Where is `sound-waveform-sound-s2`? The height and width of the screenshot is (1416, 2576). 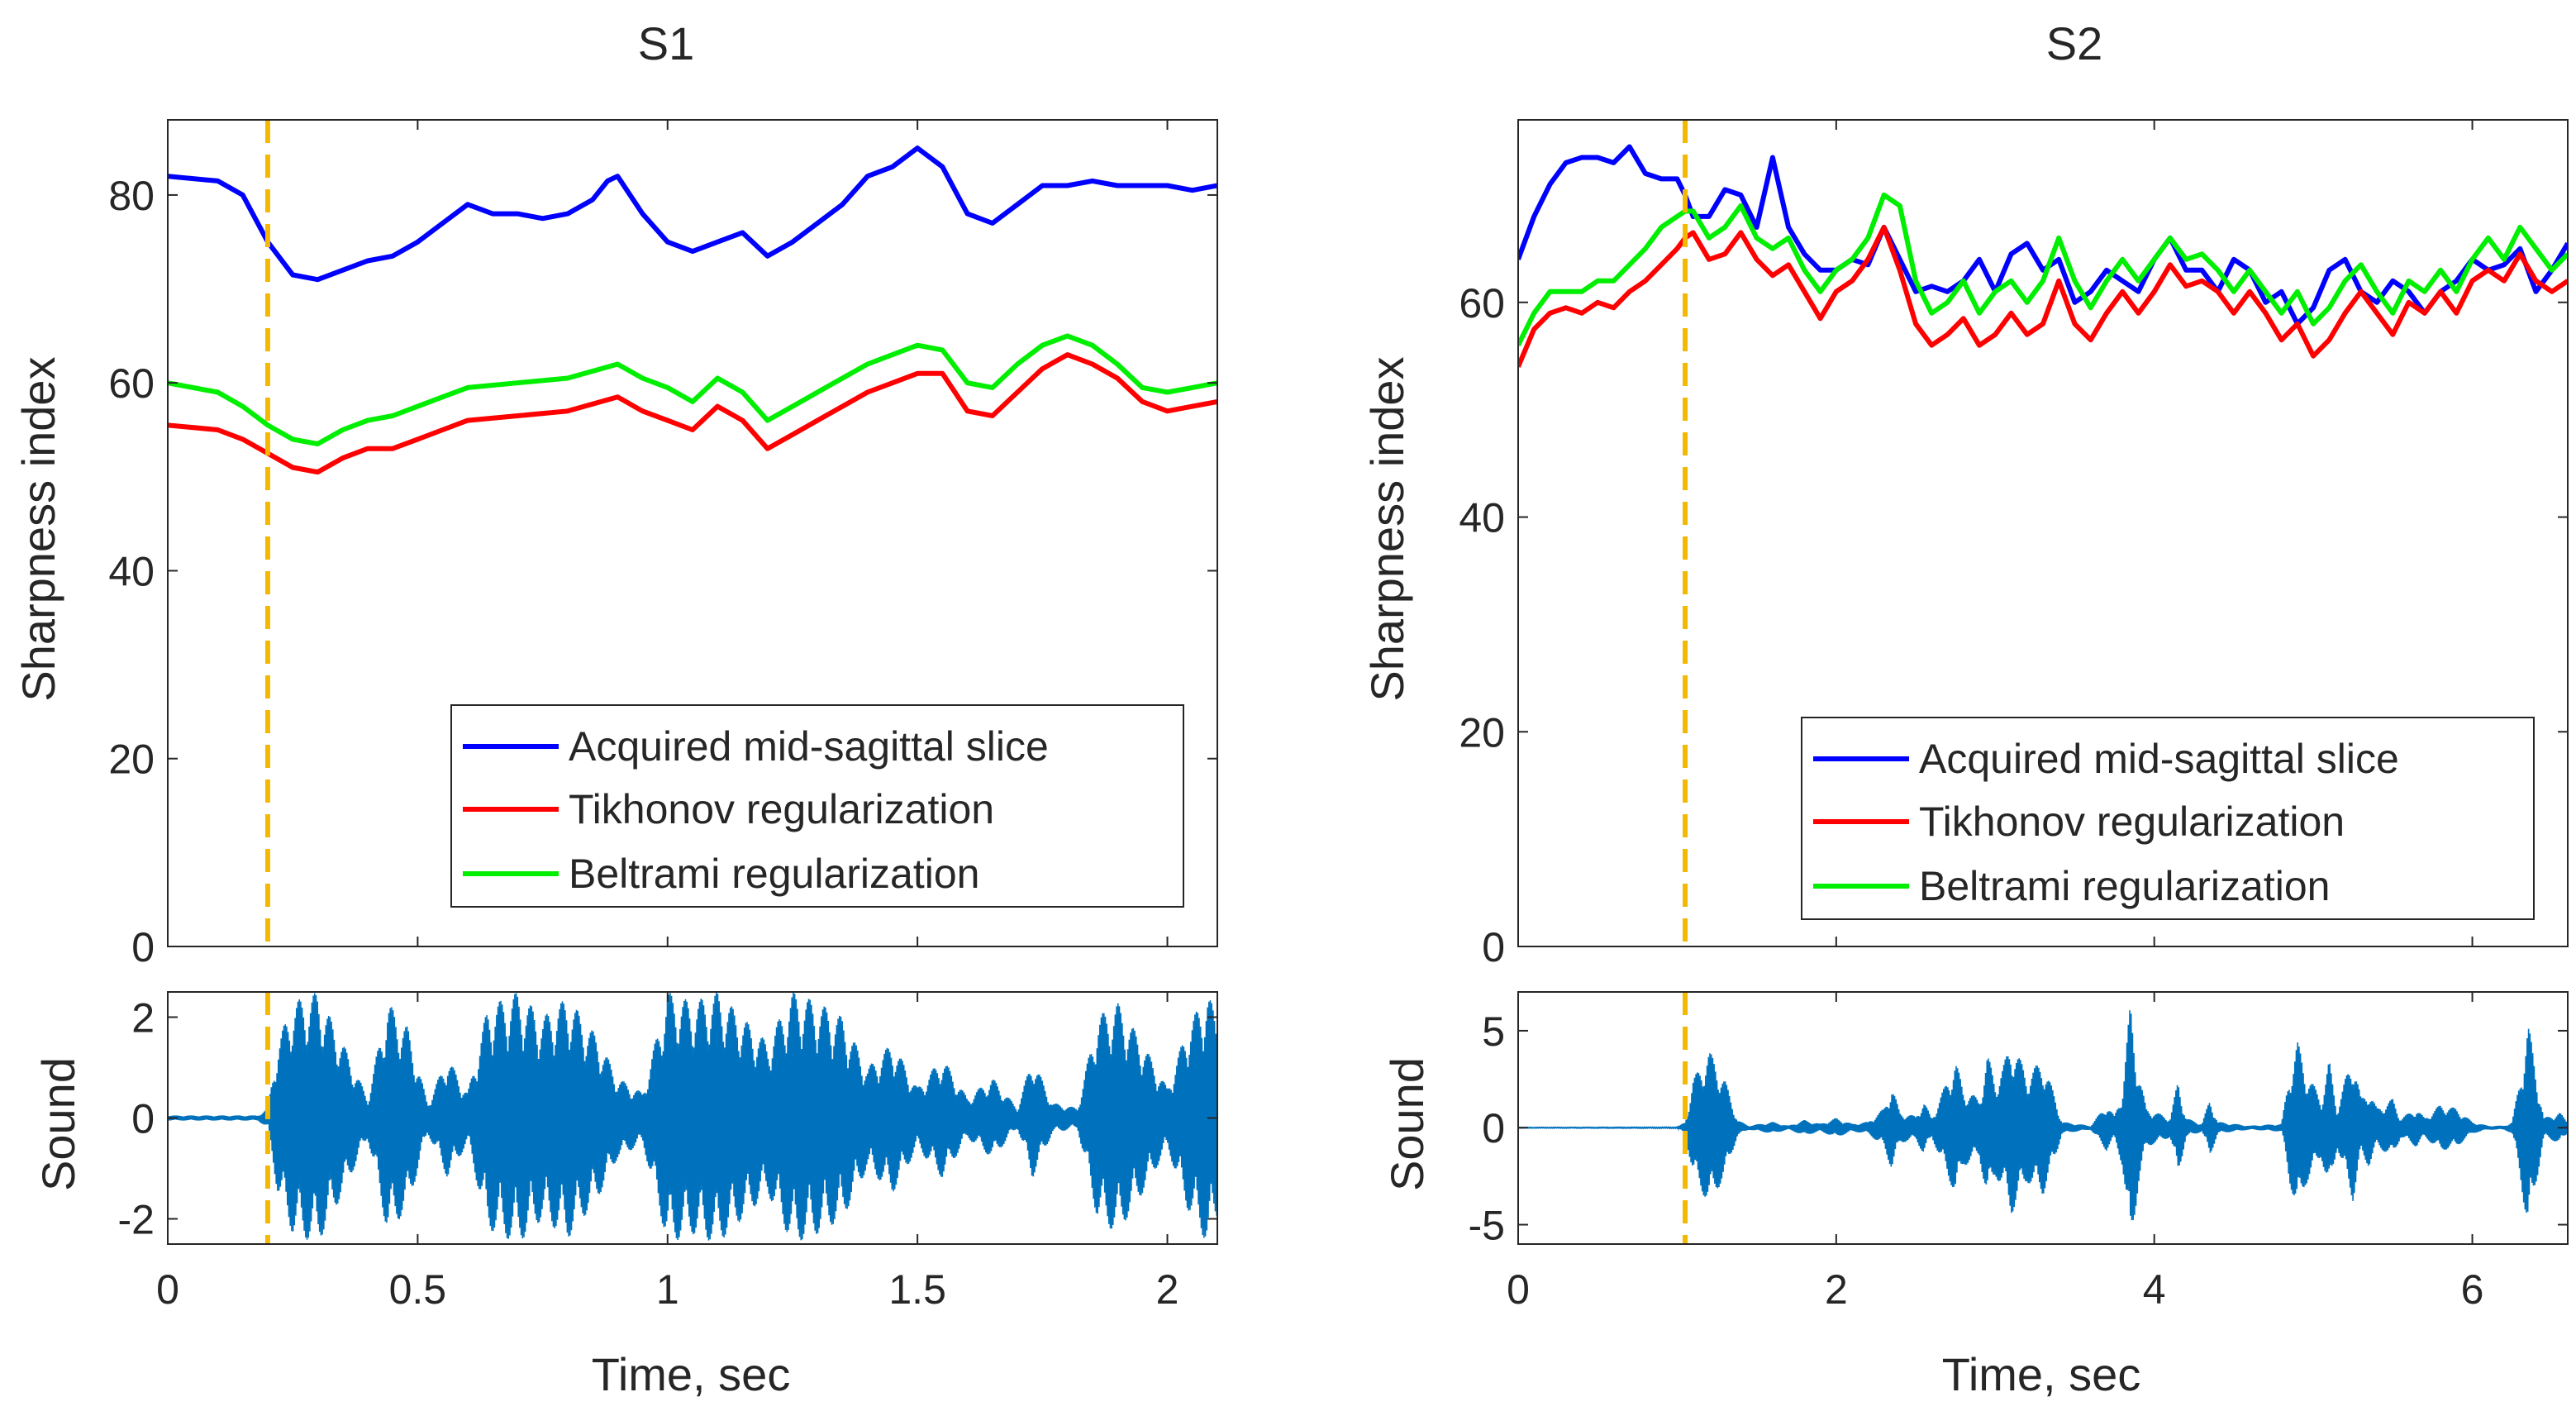 sound-waveform-sound-s2 is located at coordinates (2043, 1115).